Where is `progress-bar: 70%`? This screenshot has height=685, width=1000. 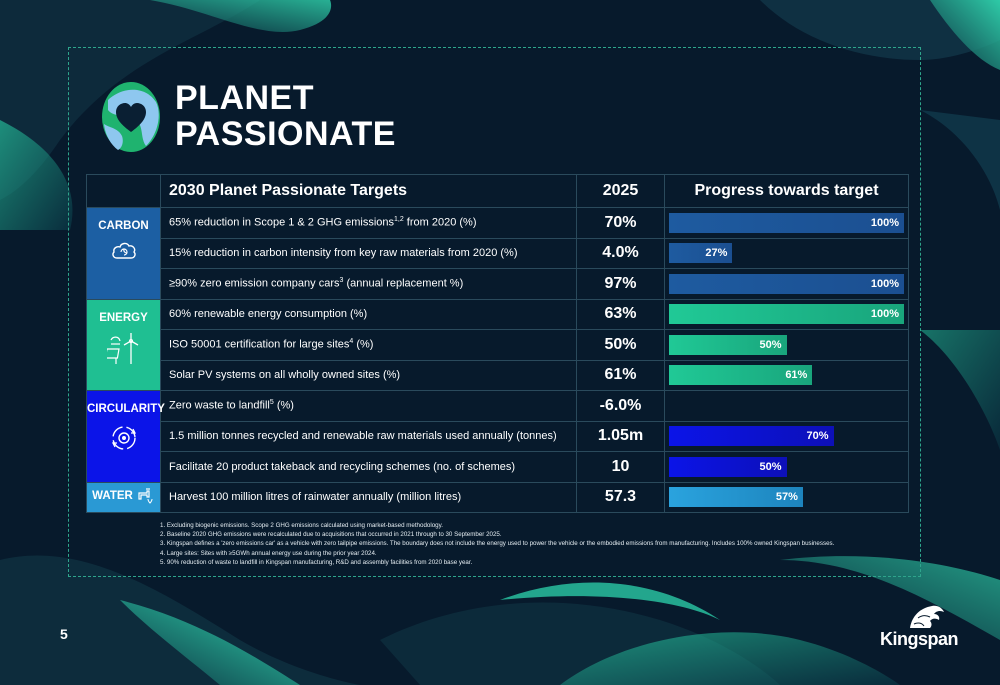 progress-bar: 70% is located at coordinates (751, 436).